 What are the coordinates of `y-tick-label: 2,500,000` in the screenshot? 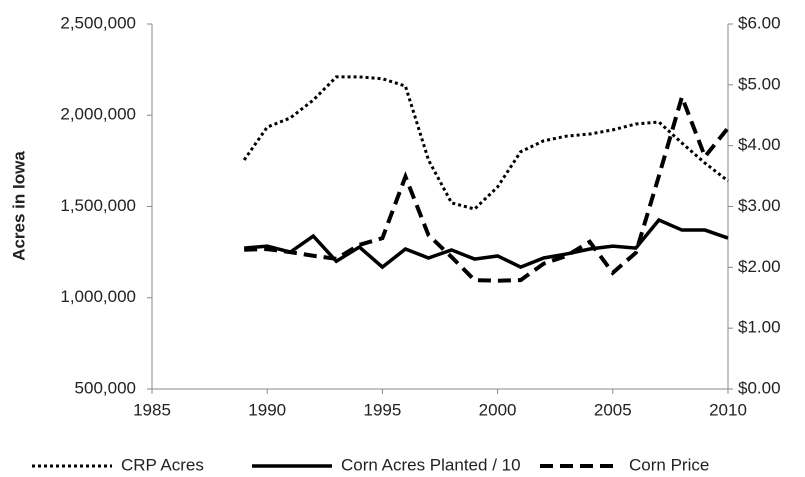 It's located at (98, 22).